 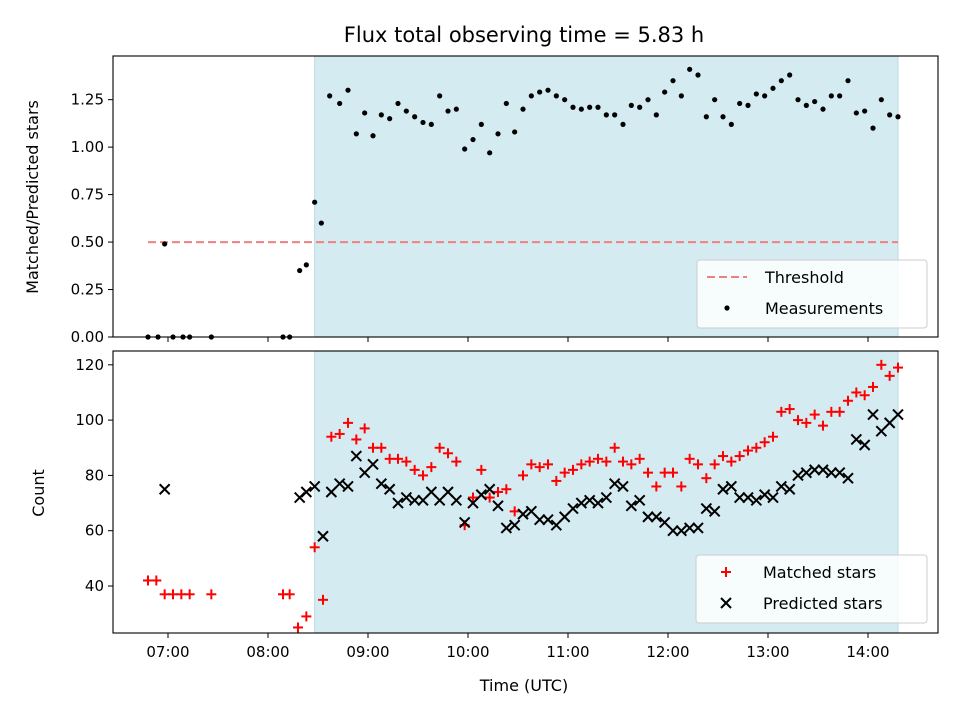 I want to click on count-y-axis-label: Count, so click(x=38, y=493).